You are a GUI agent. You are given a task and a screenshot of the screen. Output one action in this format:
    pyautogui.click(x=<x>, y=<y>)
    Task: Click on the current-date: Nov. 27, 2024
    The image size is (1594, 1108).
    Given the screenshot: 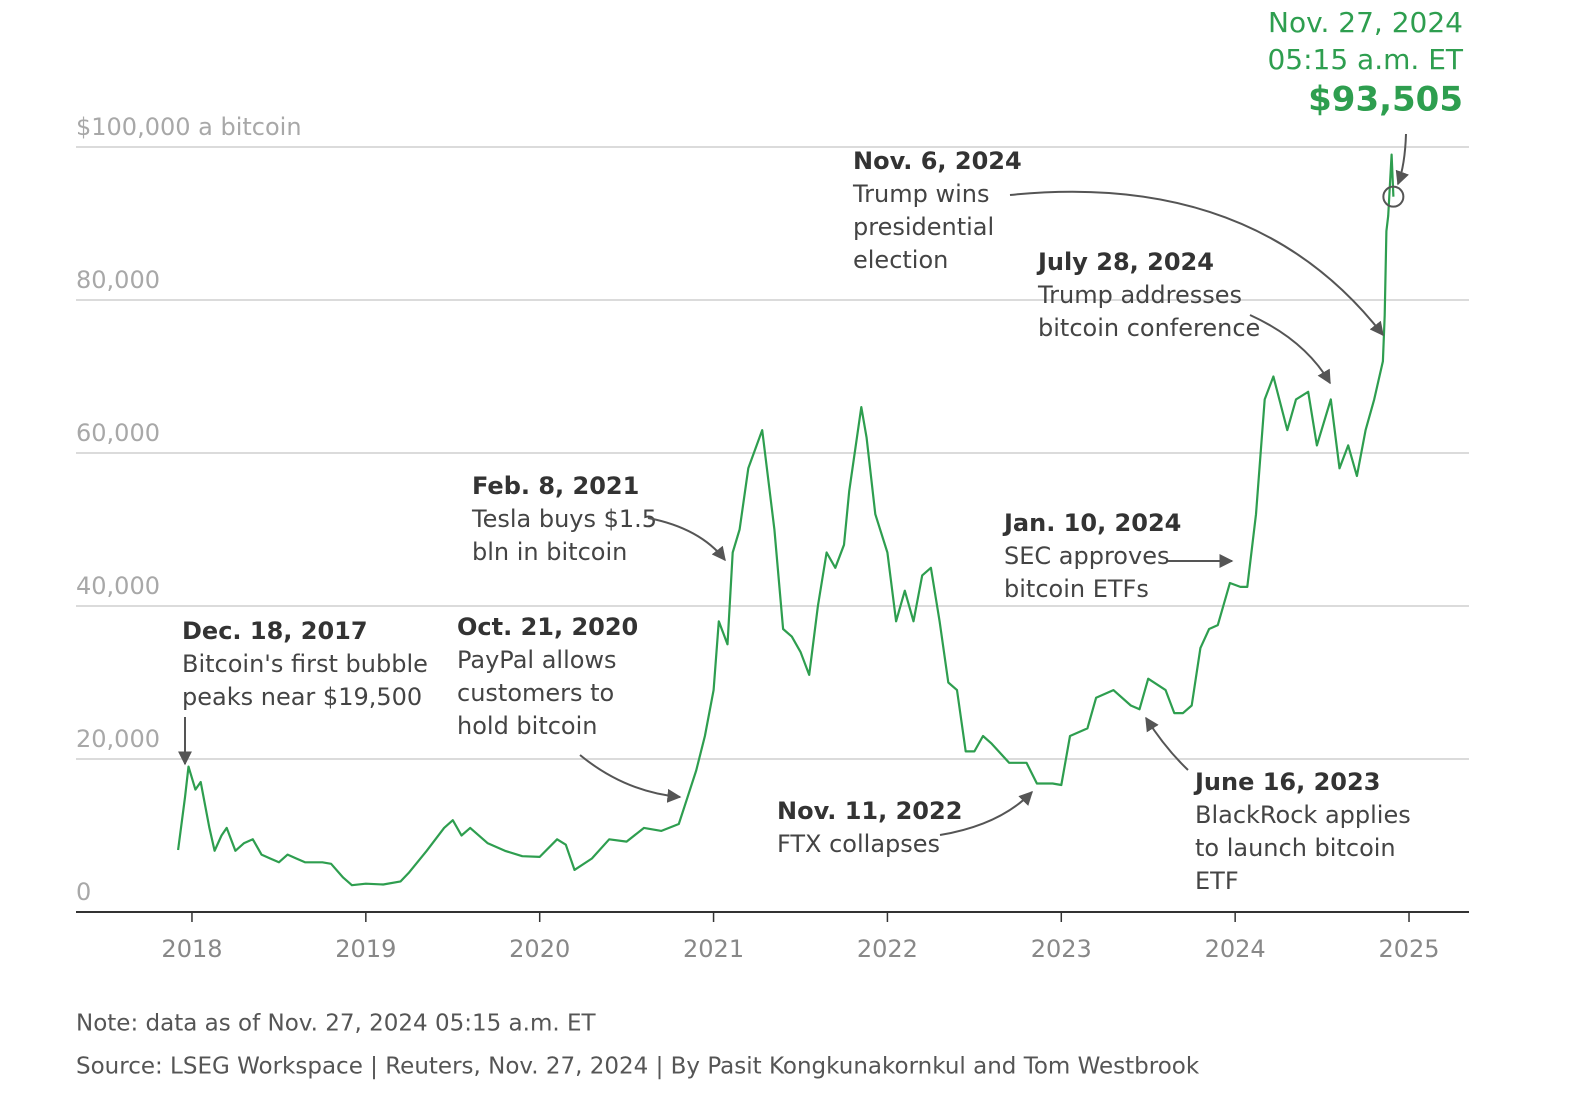 What is the action you would take?
    pyautogui.click(x=1365, y=22)
    